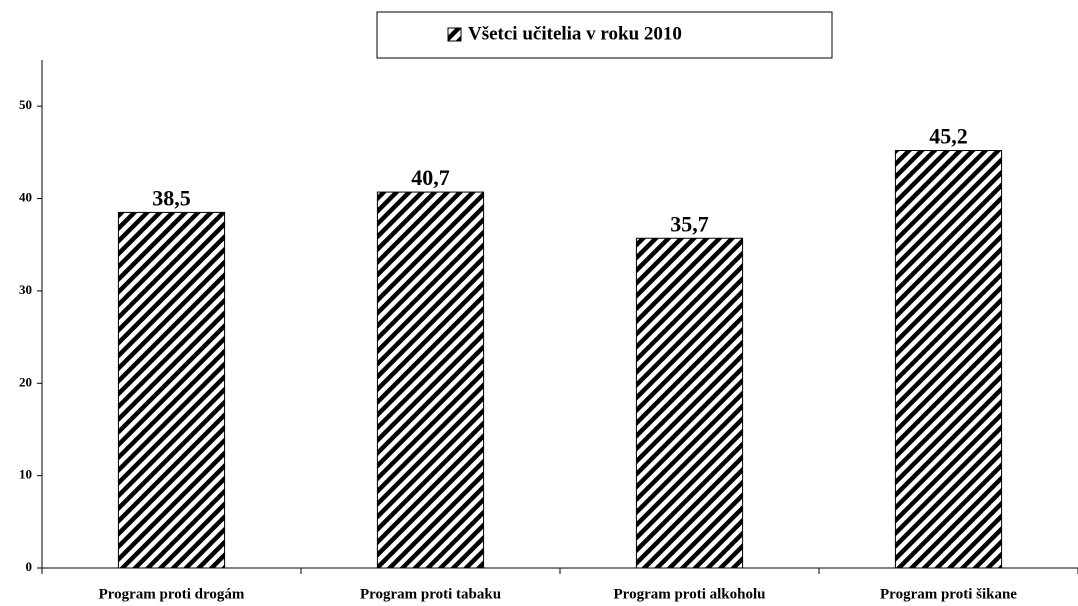 The height and width of the screenshot is (606, 1078). Describe the element at coordinates (25, 104) in the screenshot. I see `y-tick-label: 50` at that location.